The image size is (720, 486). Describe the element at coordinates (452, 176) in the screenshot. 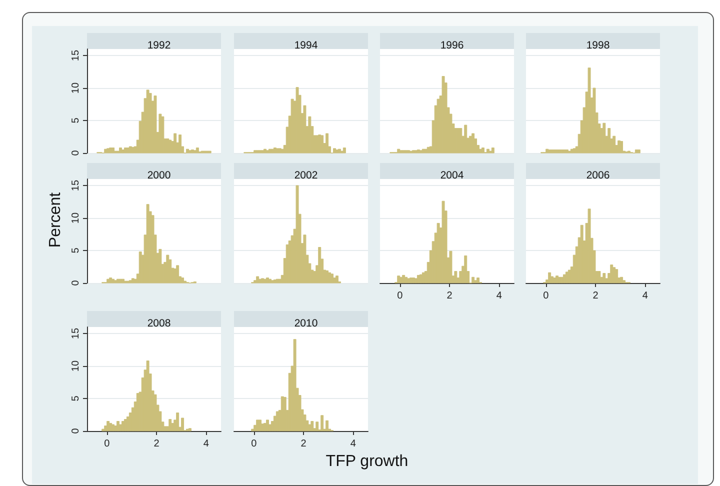

I see `chart-title: 2004` at that location.